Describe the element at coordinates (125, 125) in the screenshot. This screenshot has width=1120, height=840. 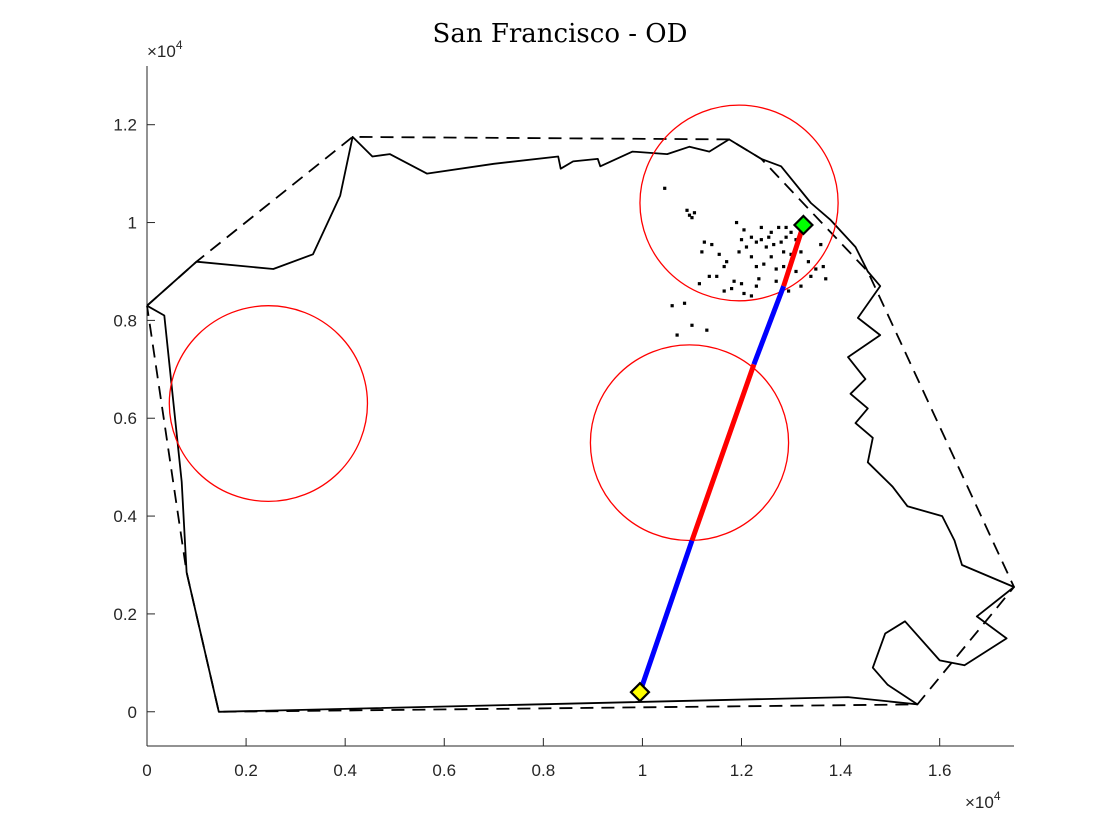
I see `y-tick-label: 1.2` at that location.